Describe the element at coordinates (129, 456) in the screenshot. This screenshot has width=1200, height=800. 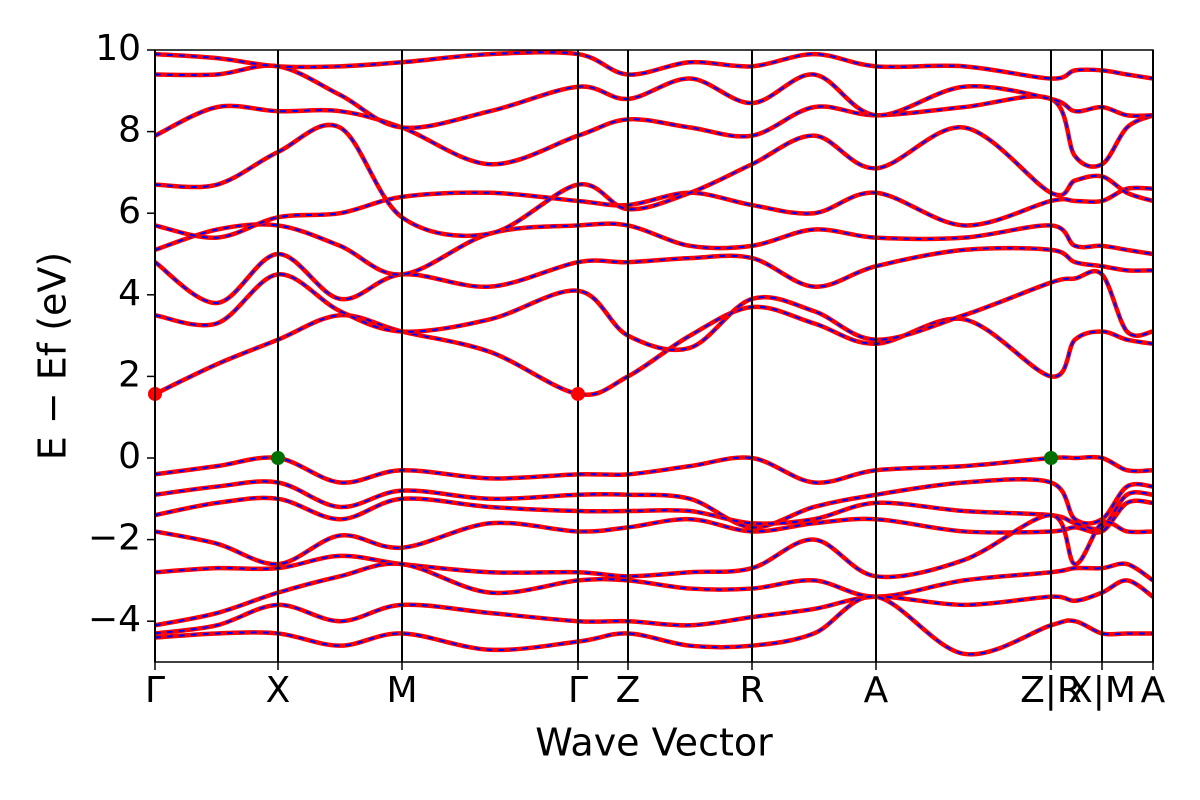
I see `y-tick-label: 0` at that location.